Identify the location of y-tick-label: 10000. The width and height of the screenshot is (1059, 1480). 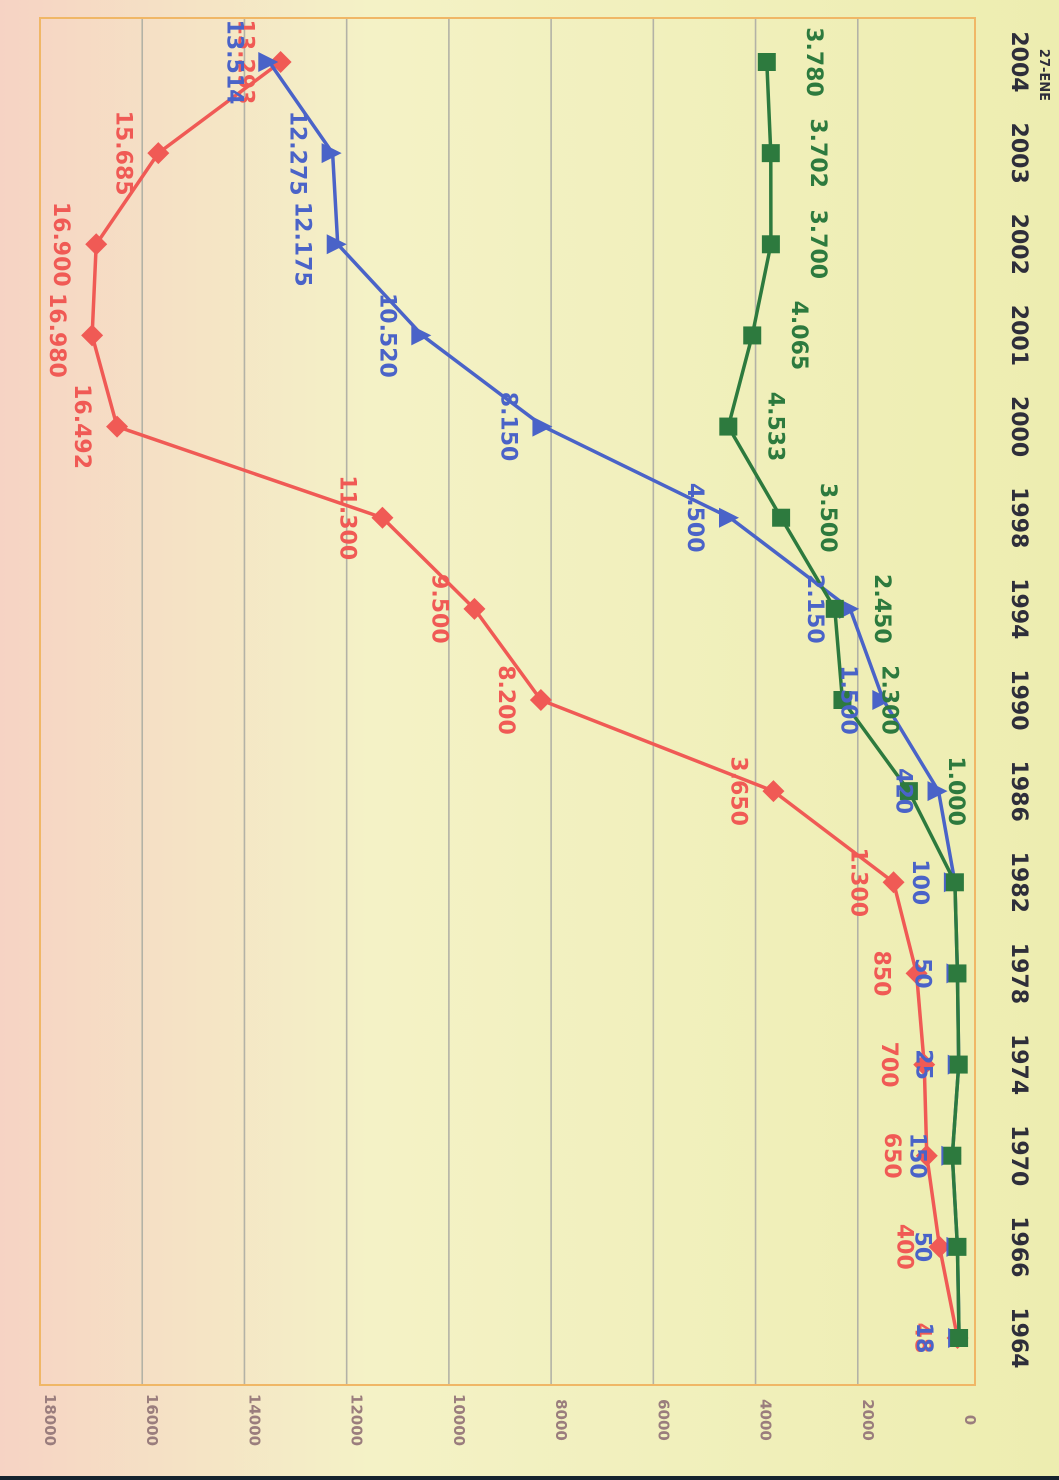
(459, 1420).